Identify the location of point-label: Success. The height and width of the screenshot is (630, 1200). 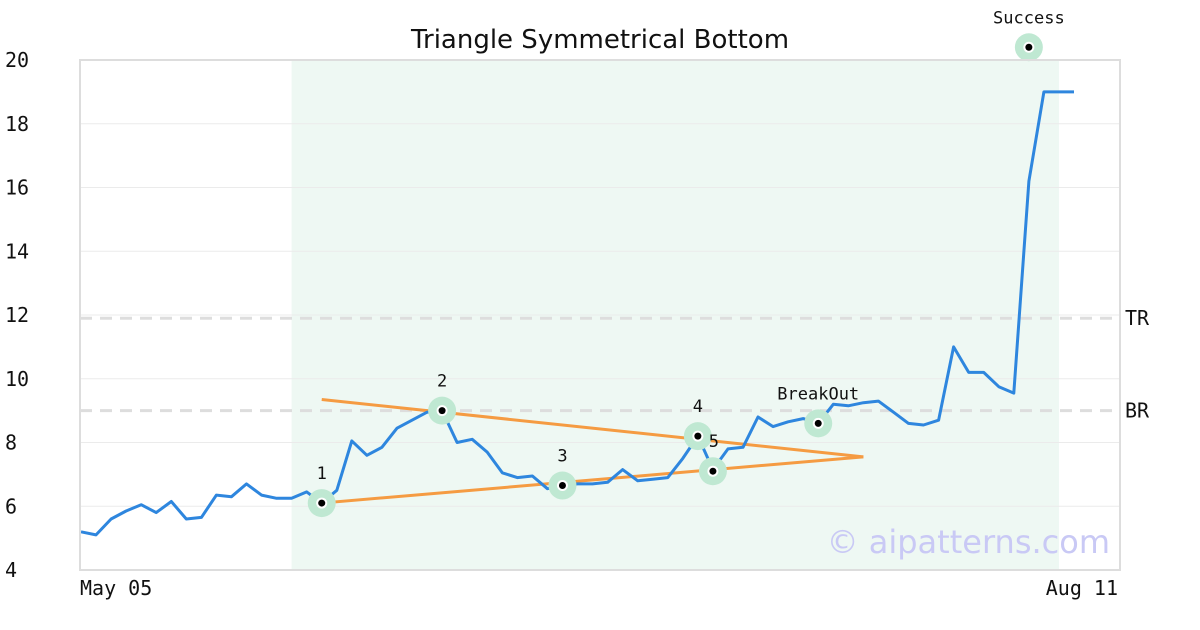
(1029, 18).